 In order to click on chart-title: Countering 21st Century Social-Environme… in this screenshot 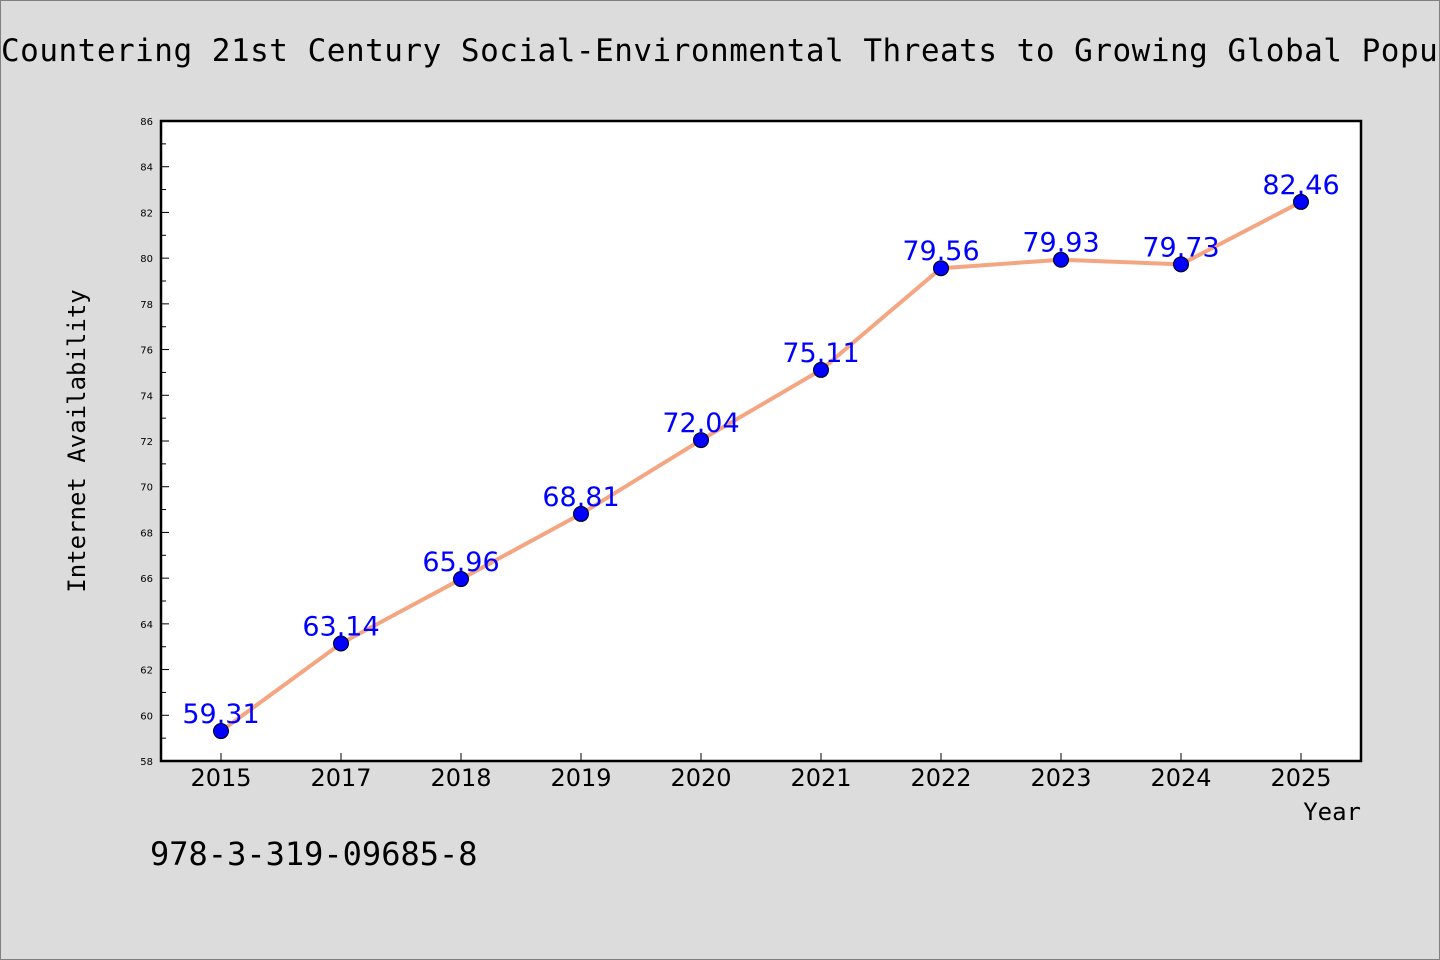, I will do `click(720, 51)`.